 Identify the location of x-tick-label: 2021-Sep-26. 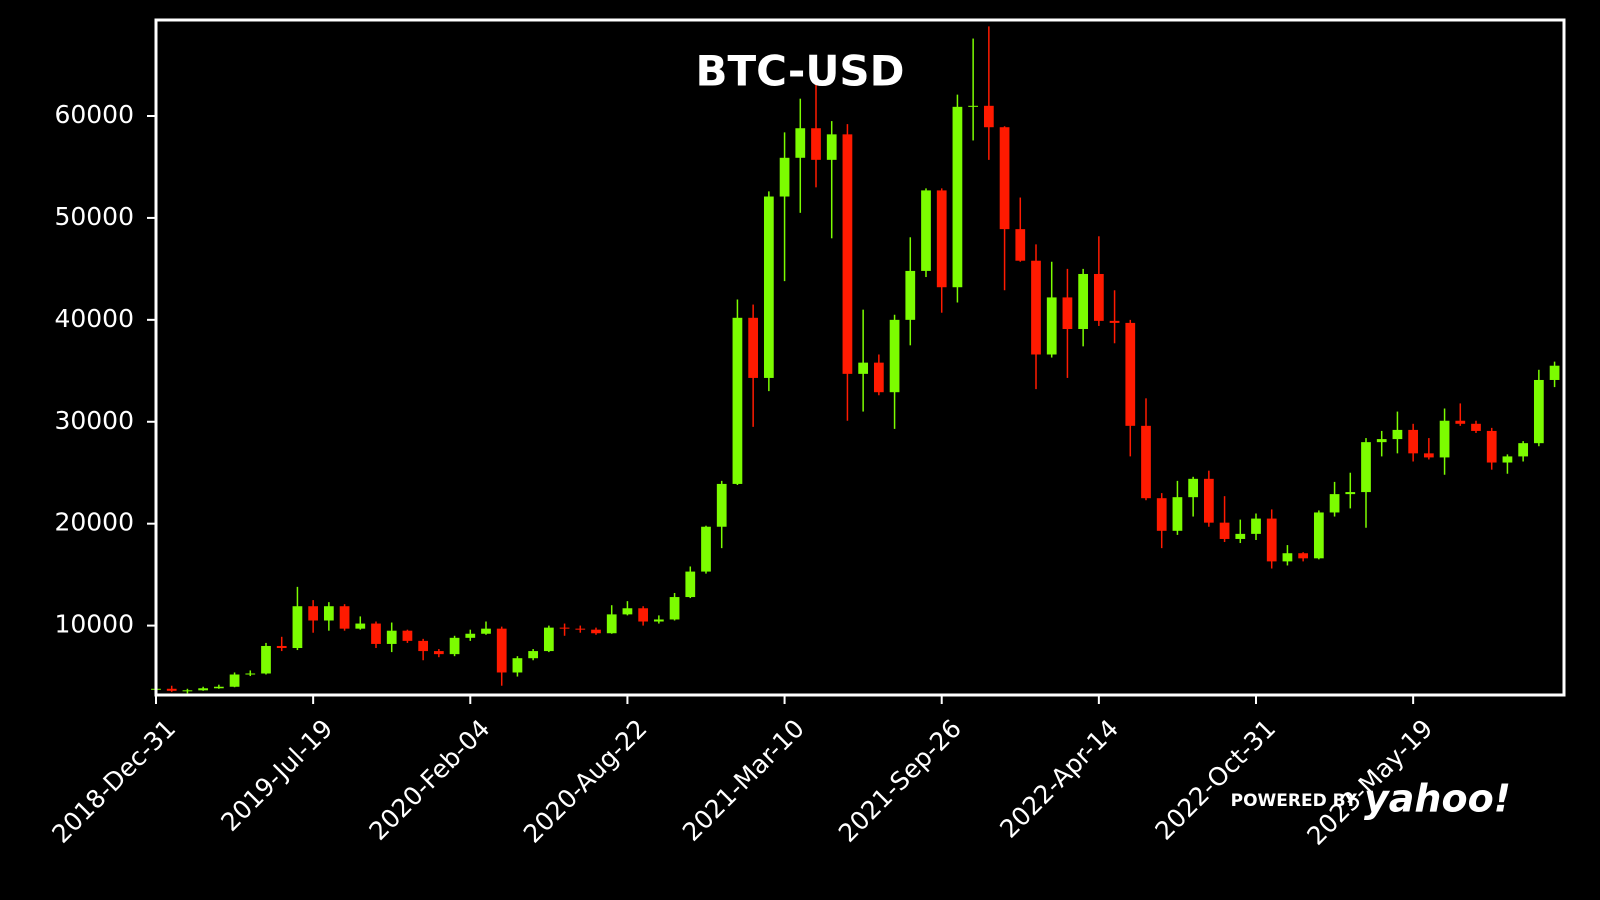
(900, 781).